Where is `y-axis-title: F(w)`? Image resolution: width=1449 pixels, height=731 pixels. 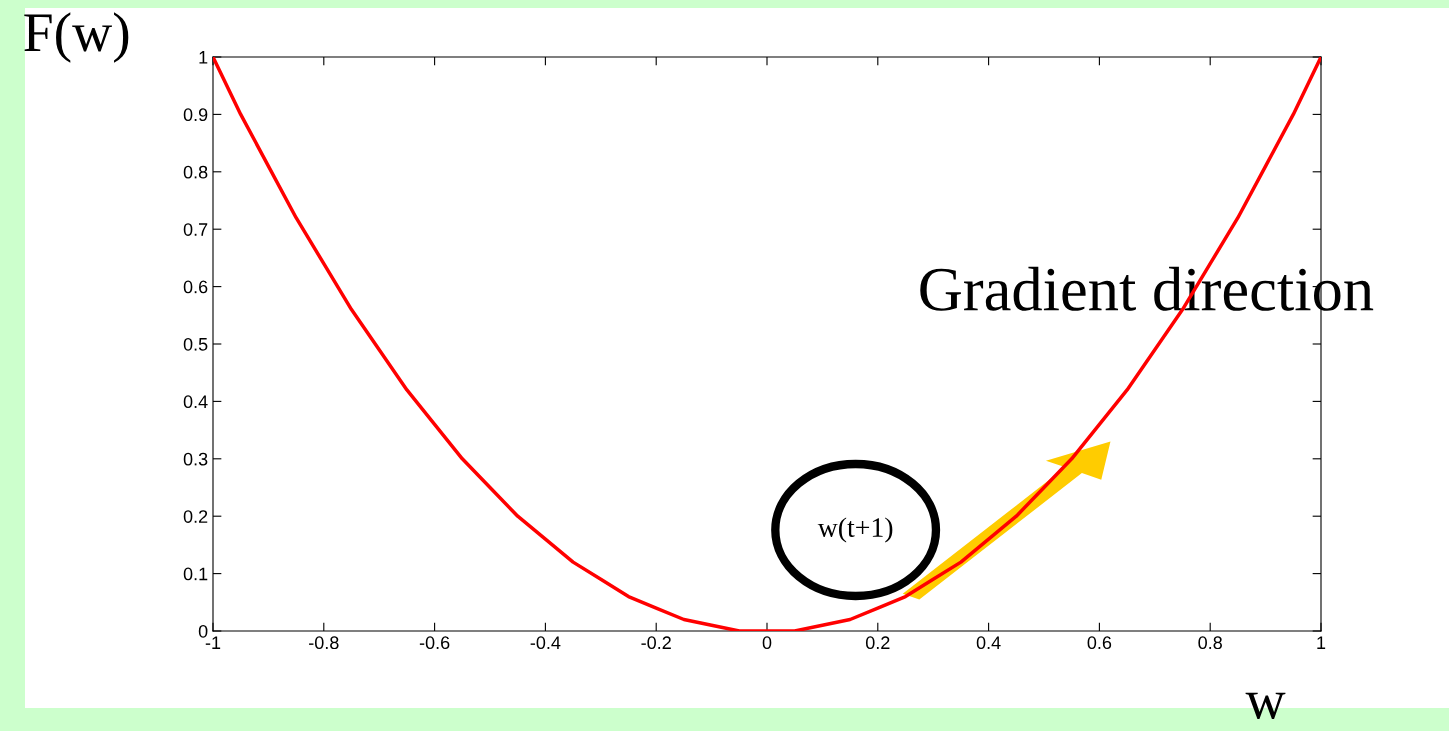
y-axis-title: F(w) is located at coordinates (76, 37).